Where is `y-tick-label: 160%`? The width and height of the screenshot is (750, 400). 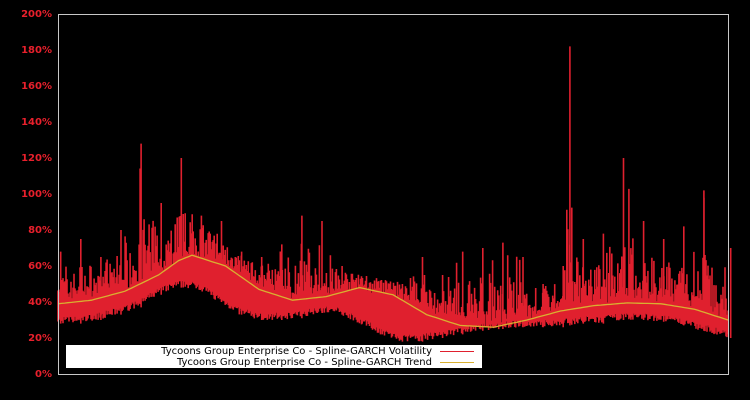 y-tick-label: 160% is located at coordinates (36, 86).